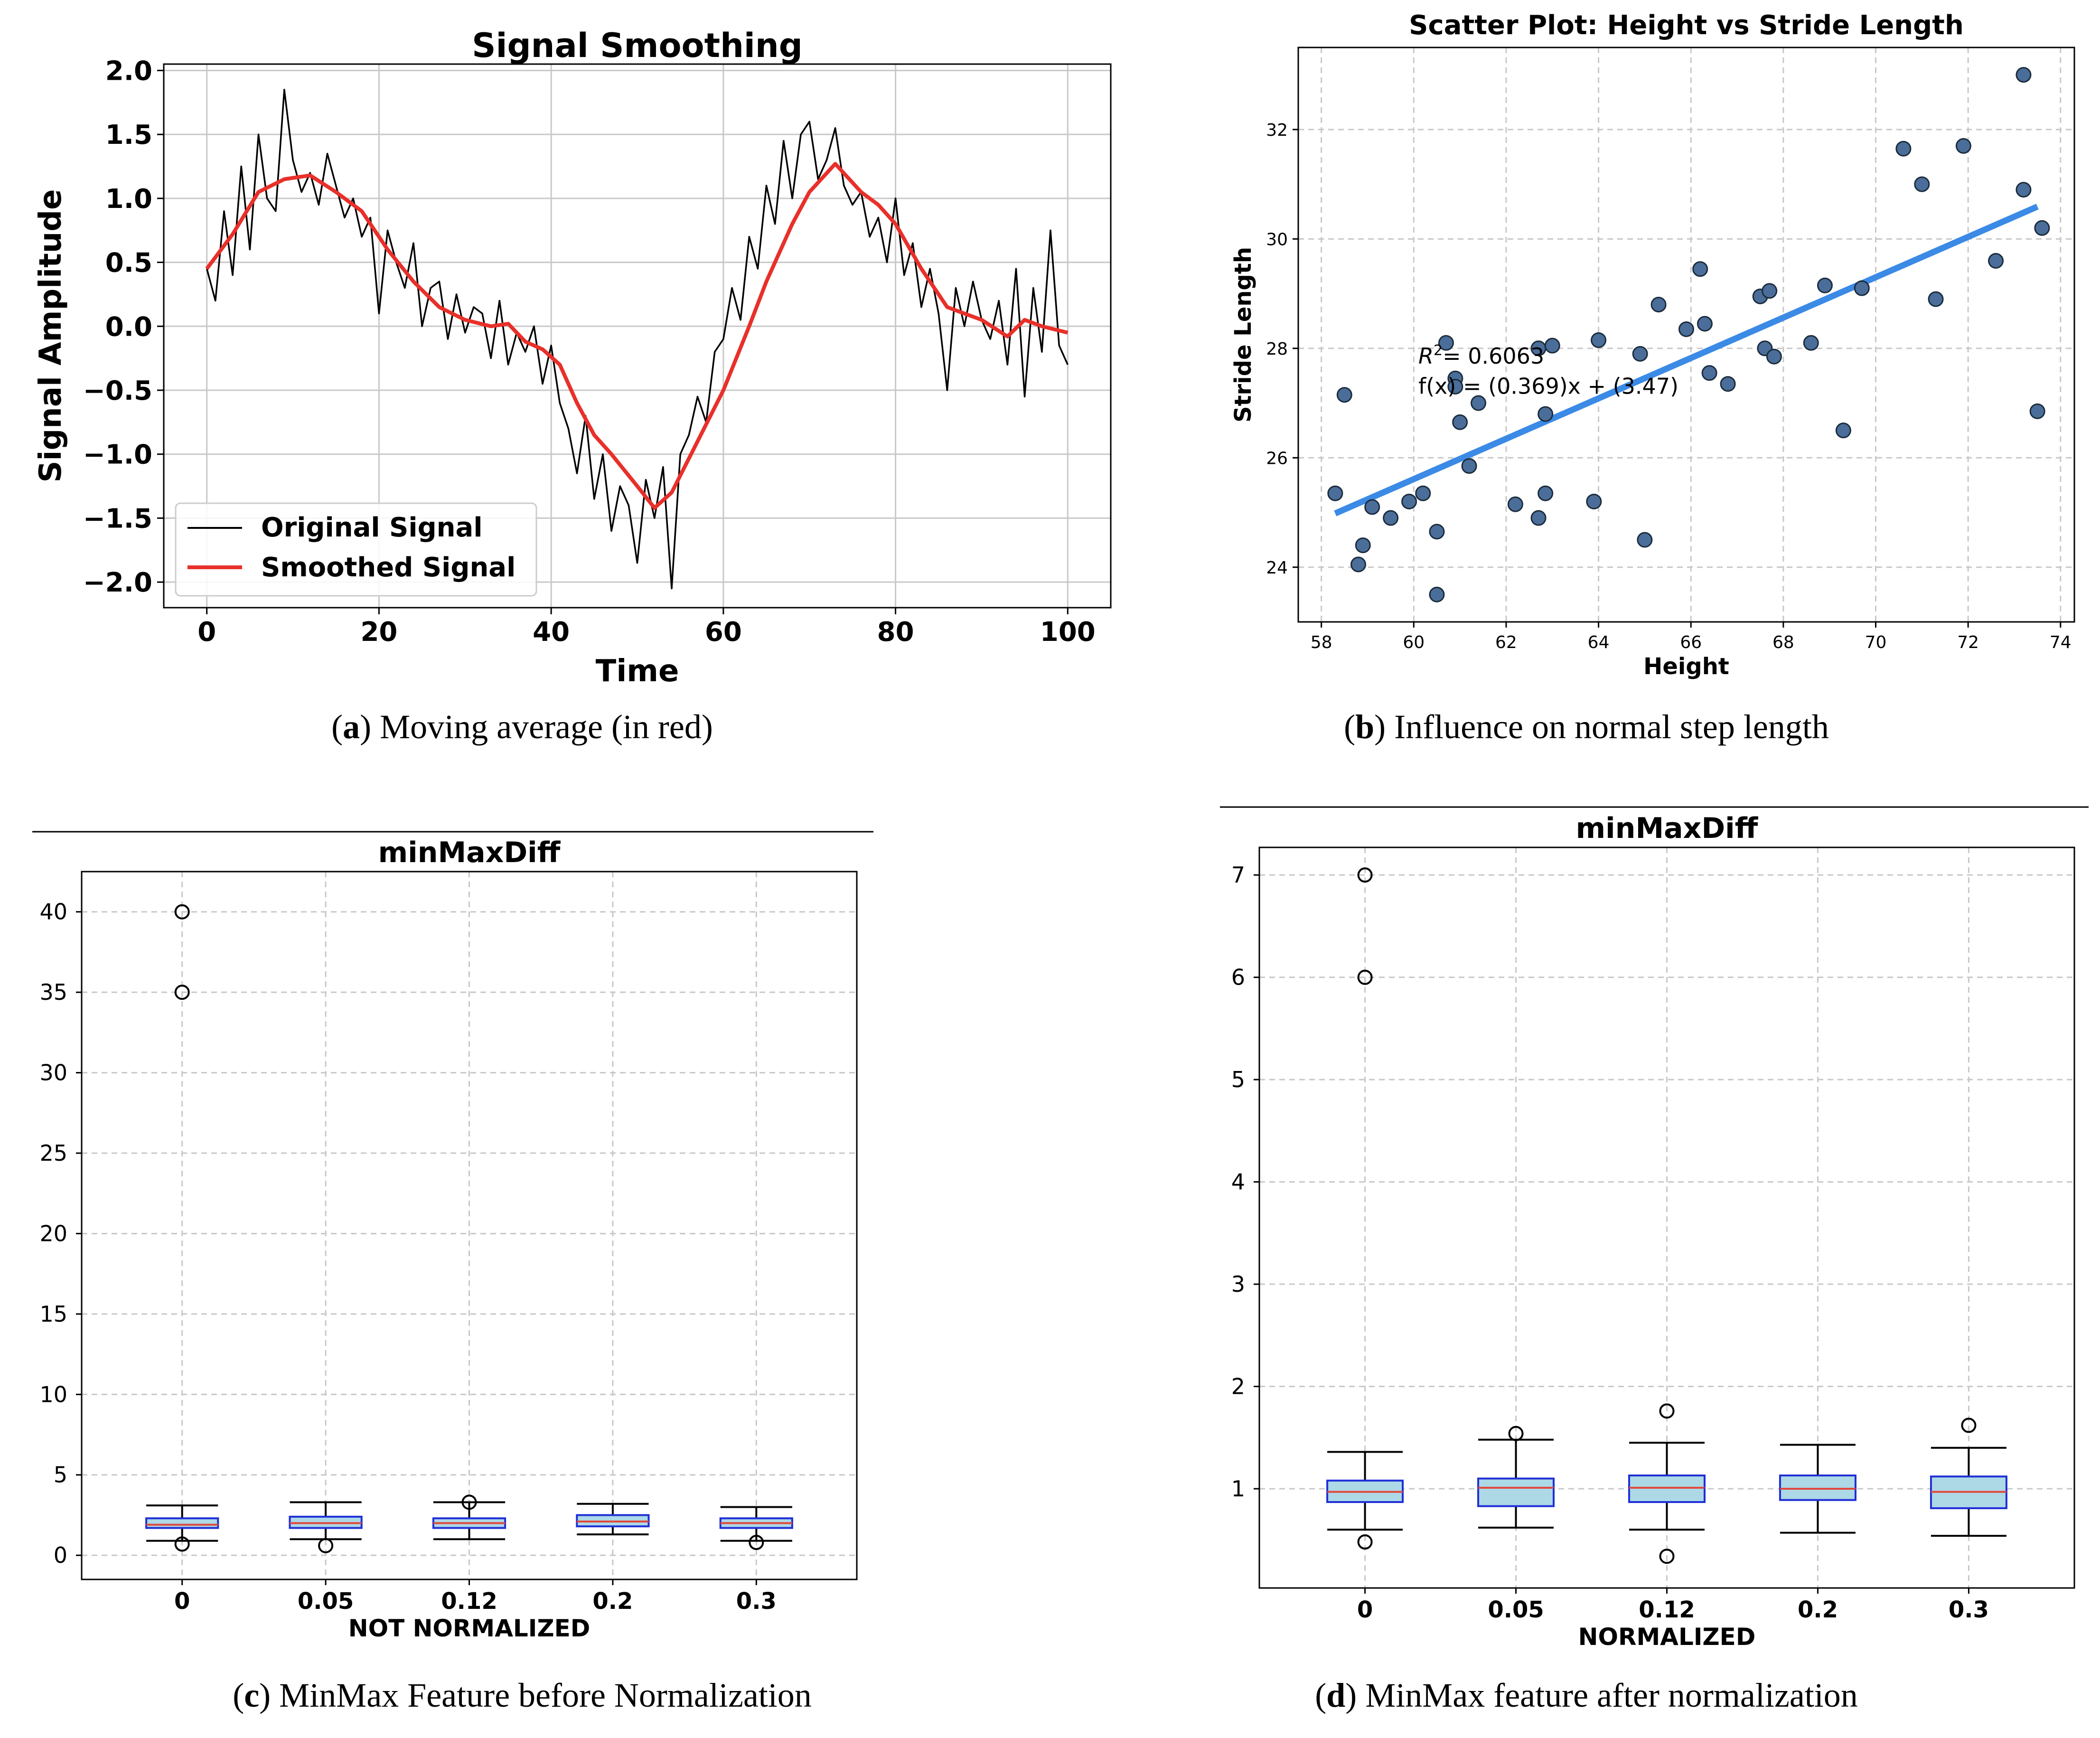 The width and height of the screenshot is (2100, 1738). I want to click on x-axis-label-a: Time, so click(637, 671).